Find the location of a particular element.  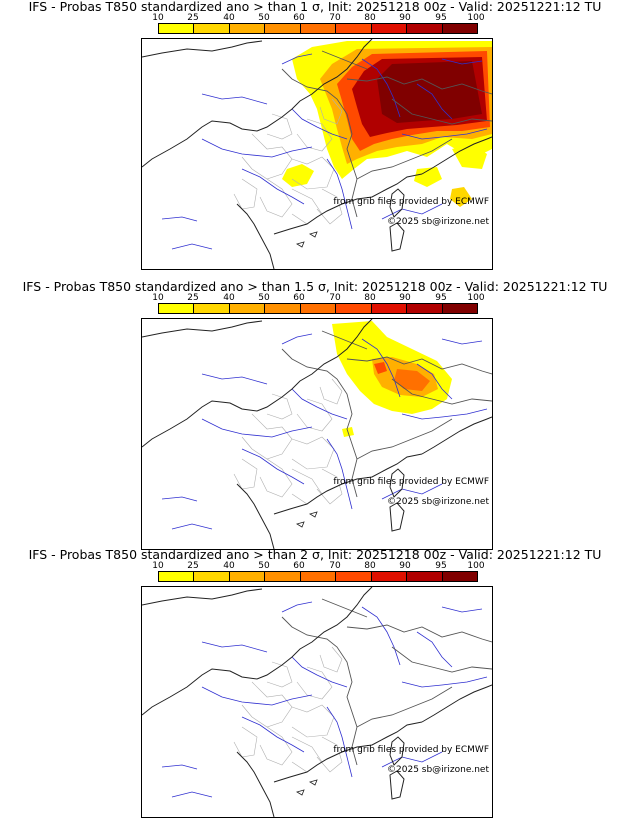

colorbar-ticks: 10 25 40 50 60 70 80 90 95 100 is located at coordinates (318, 18).